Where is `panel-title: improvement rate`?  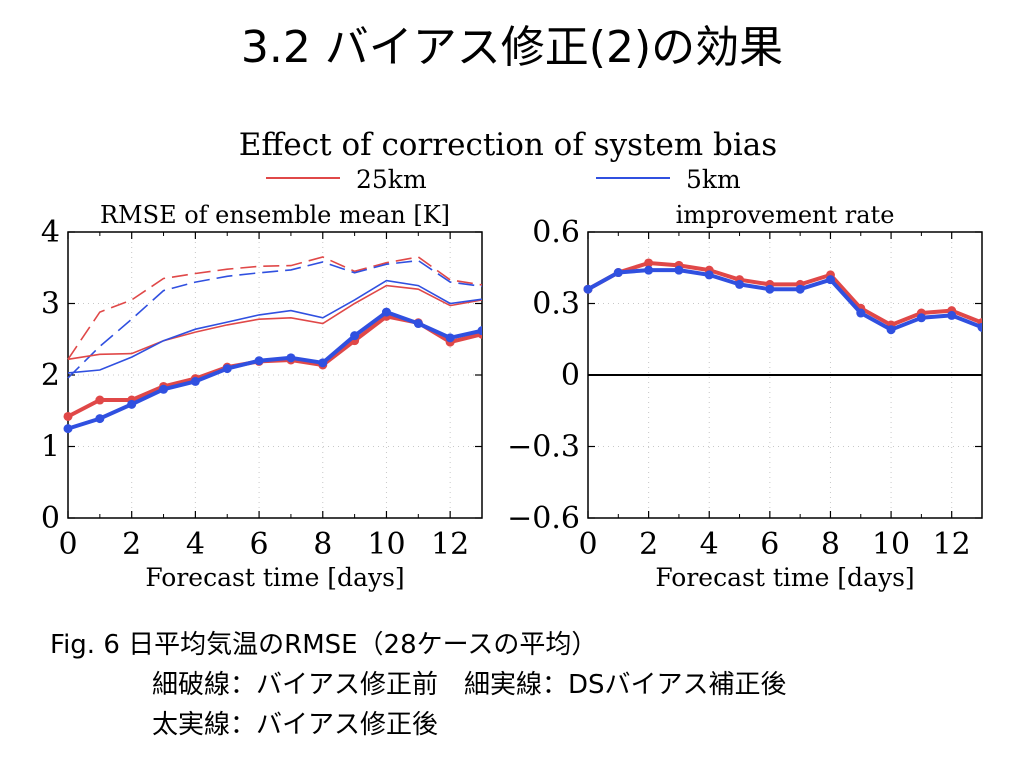
panel-title: improvement rate is located at coordinates (785, 215).